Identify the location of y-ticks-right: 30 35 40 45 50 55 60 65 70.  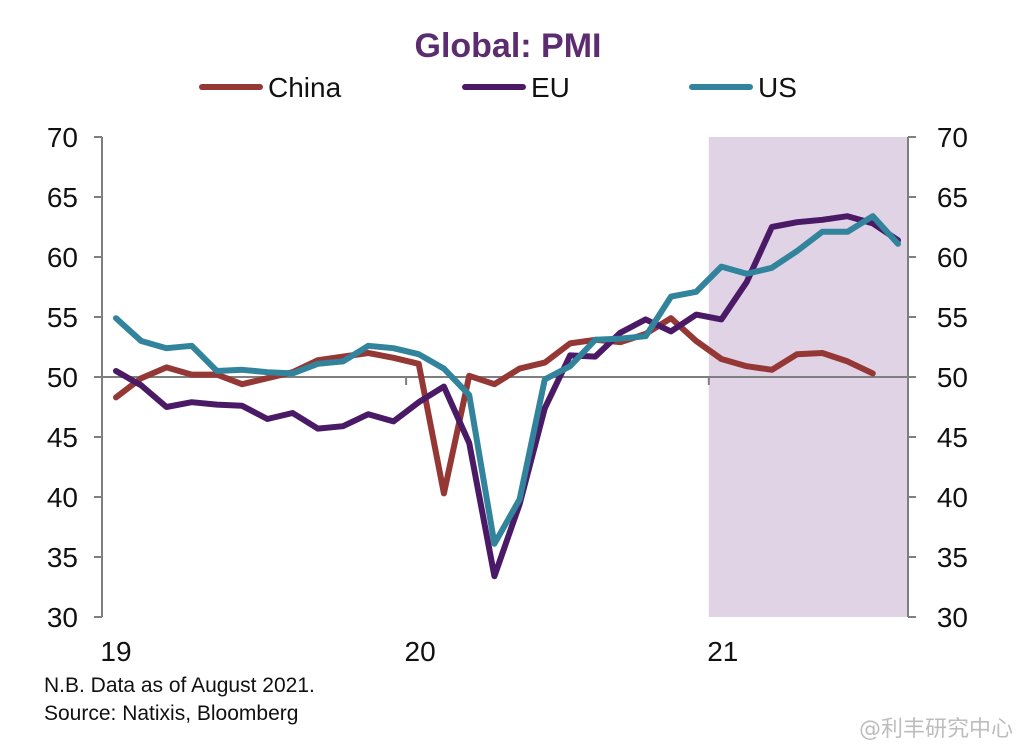
(938, 377).